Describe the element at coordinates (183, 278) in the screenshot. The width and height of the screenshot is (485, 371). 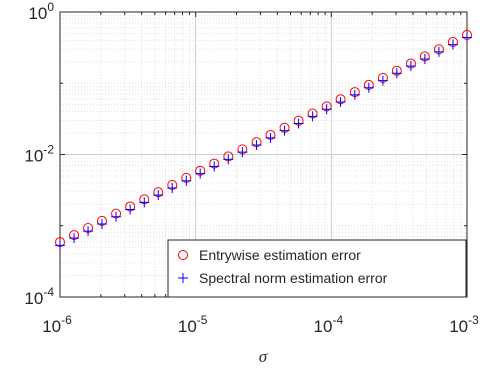
I see `legend-marker-plus` at that location.